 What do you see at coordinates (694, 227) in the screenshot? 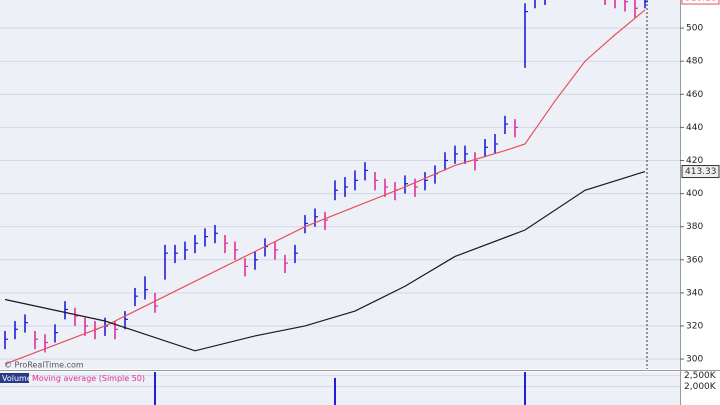
I see `y-tick-label: 380` at bounding box center [694, 227].